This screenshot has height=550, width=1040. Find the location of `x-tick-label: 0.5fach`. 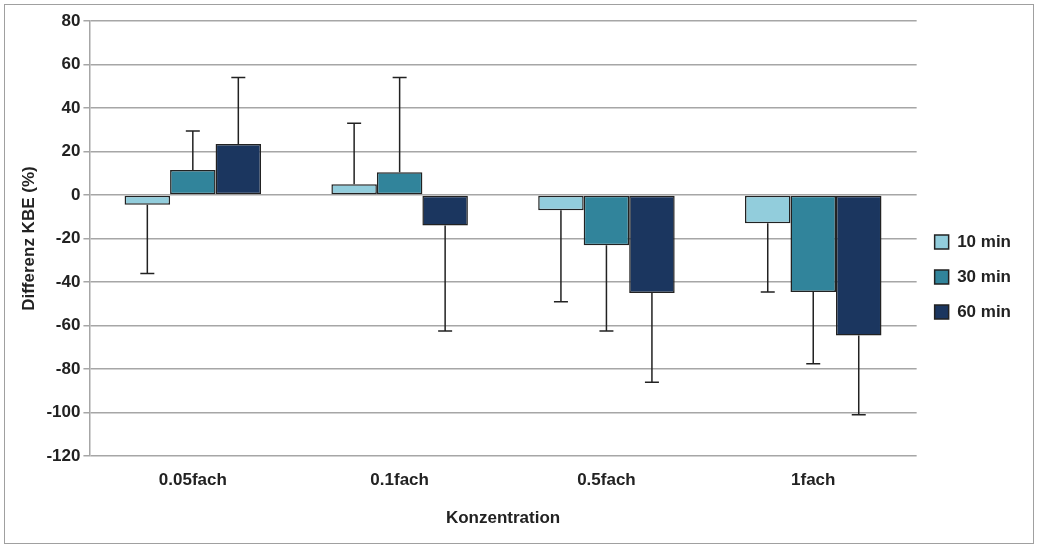

x-tick-label: 0.5fach is located at coordinates (606, 480).